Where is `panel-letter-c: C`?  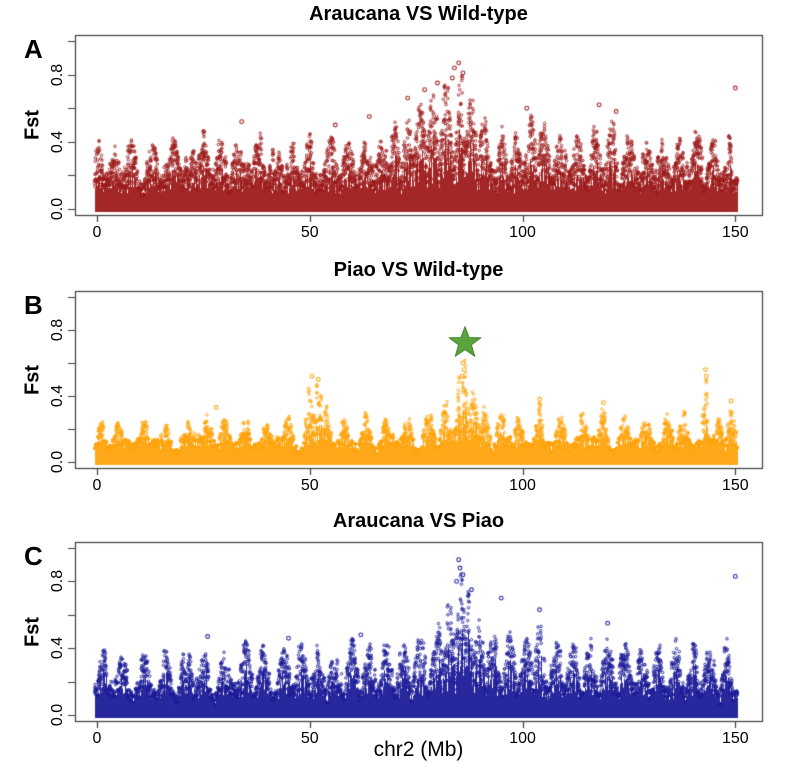 panel-letter-c: C is located at coordinates (33, 556).